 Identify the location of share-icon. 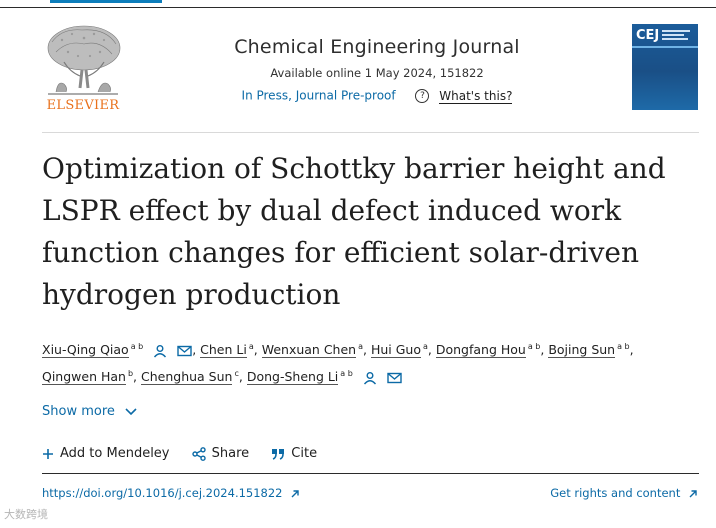
(198, 453).